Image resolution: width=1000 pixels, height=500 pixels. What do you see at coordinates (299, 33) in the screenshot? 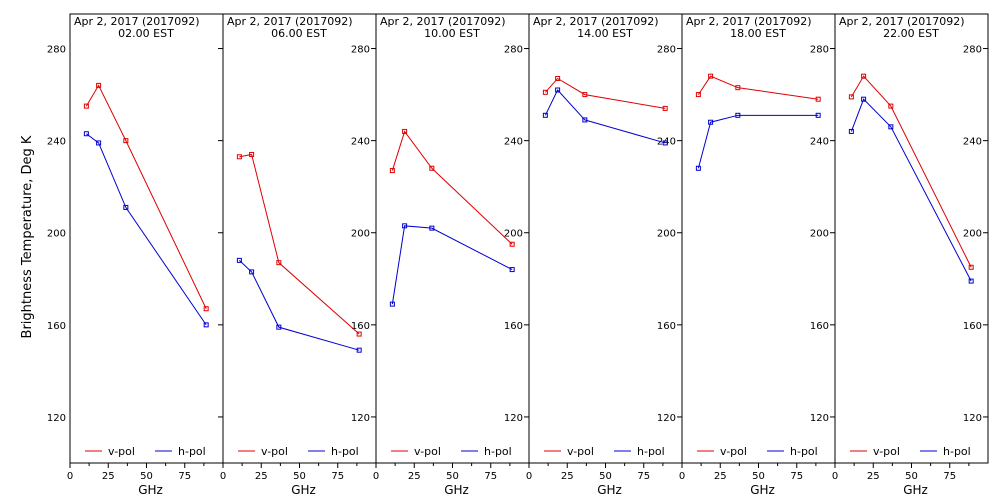
I see `panel-time-label: 06.00 EST` at bounding box center [299, 33].